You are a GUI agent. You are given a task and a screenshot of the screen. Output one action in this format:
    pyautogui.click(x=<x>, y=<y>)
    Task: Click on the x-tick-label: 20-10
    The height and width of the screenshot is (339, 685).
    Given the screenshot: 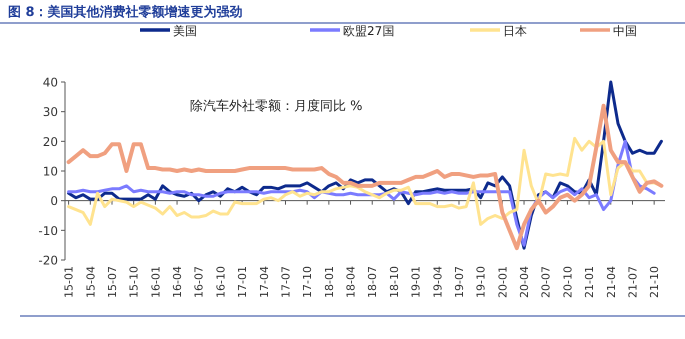 What is the action you would take?
    pyautogui.click(x=567, y=282)
    